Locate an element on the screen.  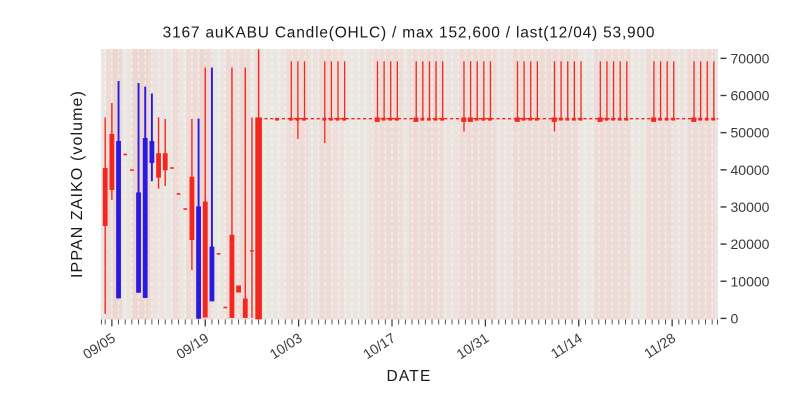
svg-text: 20000 is located at coordinates (750, 244).